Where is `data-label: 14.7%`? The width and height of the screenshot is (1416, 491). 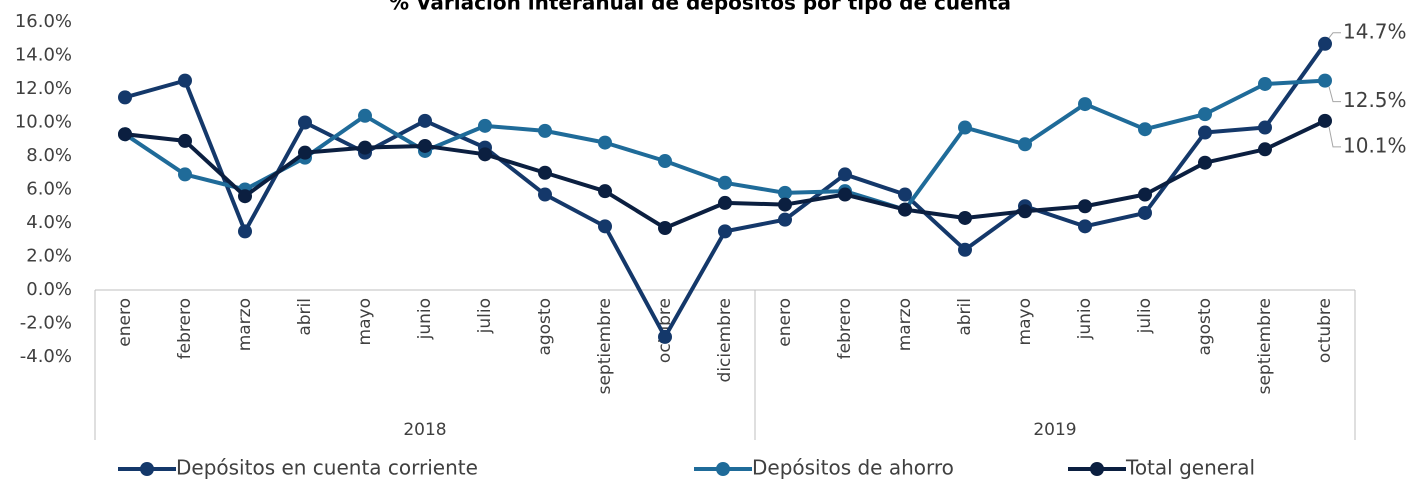
data-label: 14.7% is located at coordinates (1375, 31).